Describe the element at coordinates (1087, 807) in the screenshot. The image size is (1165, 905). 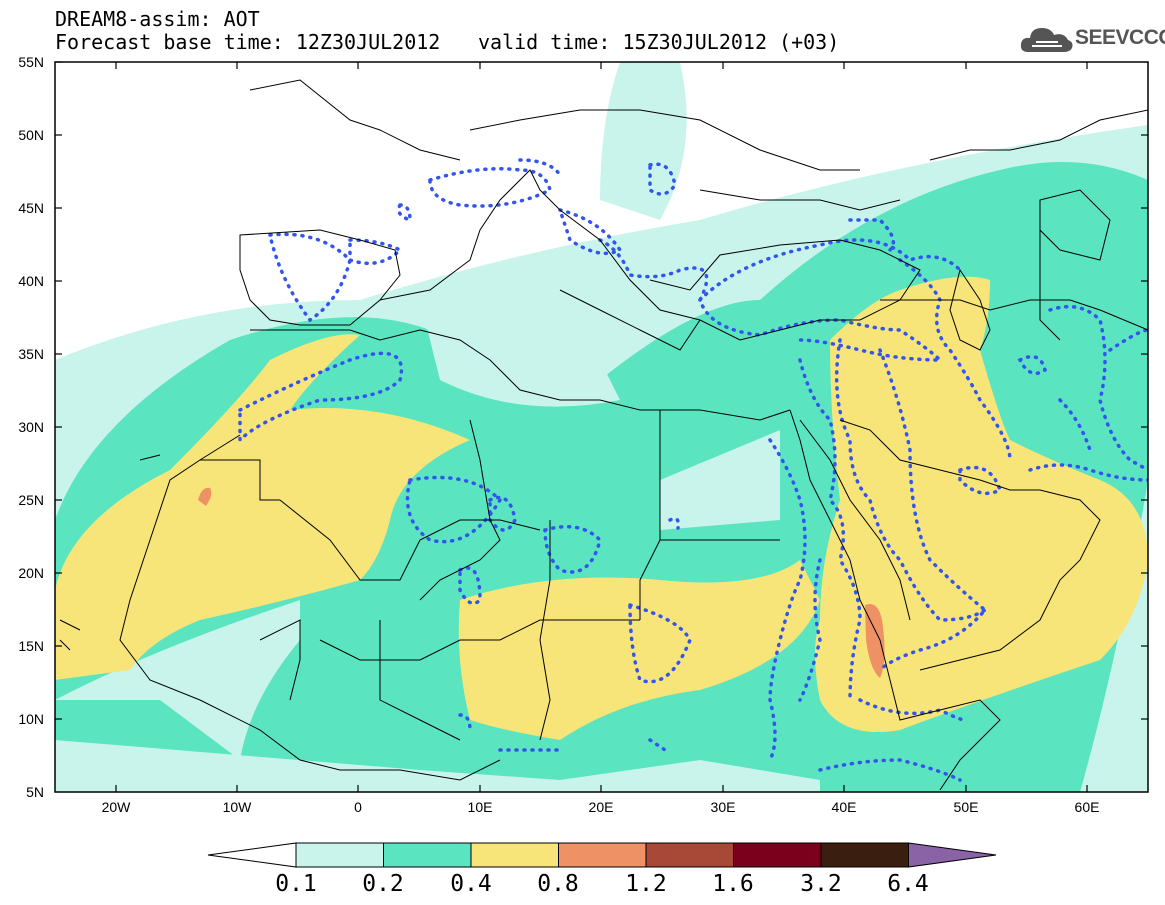
I see `lon-label: 60E` at that location.